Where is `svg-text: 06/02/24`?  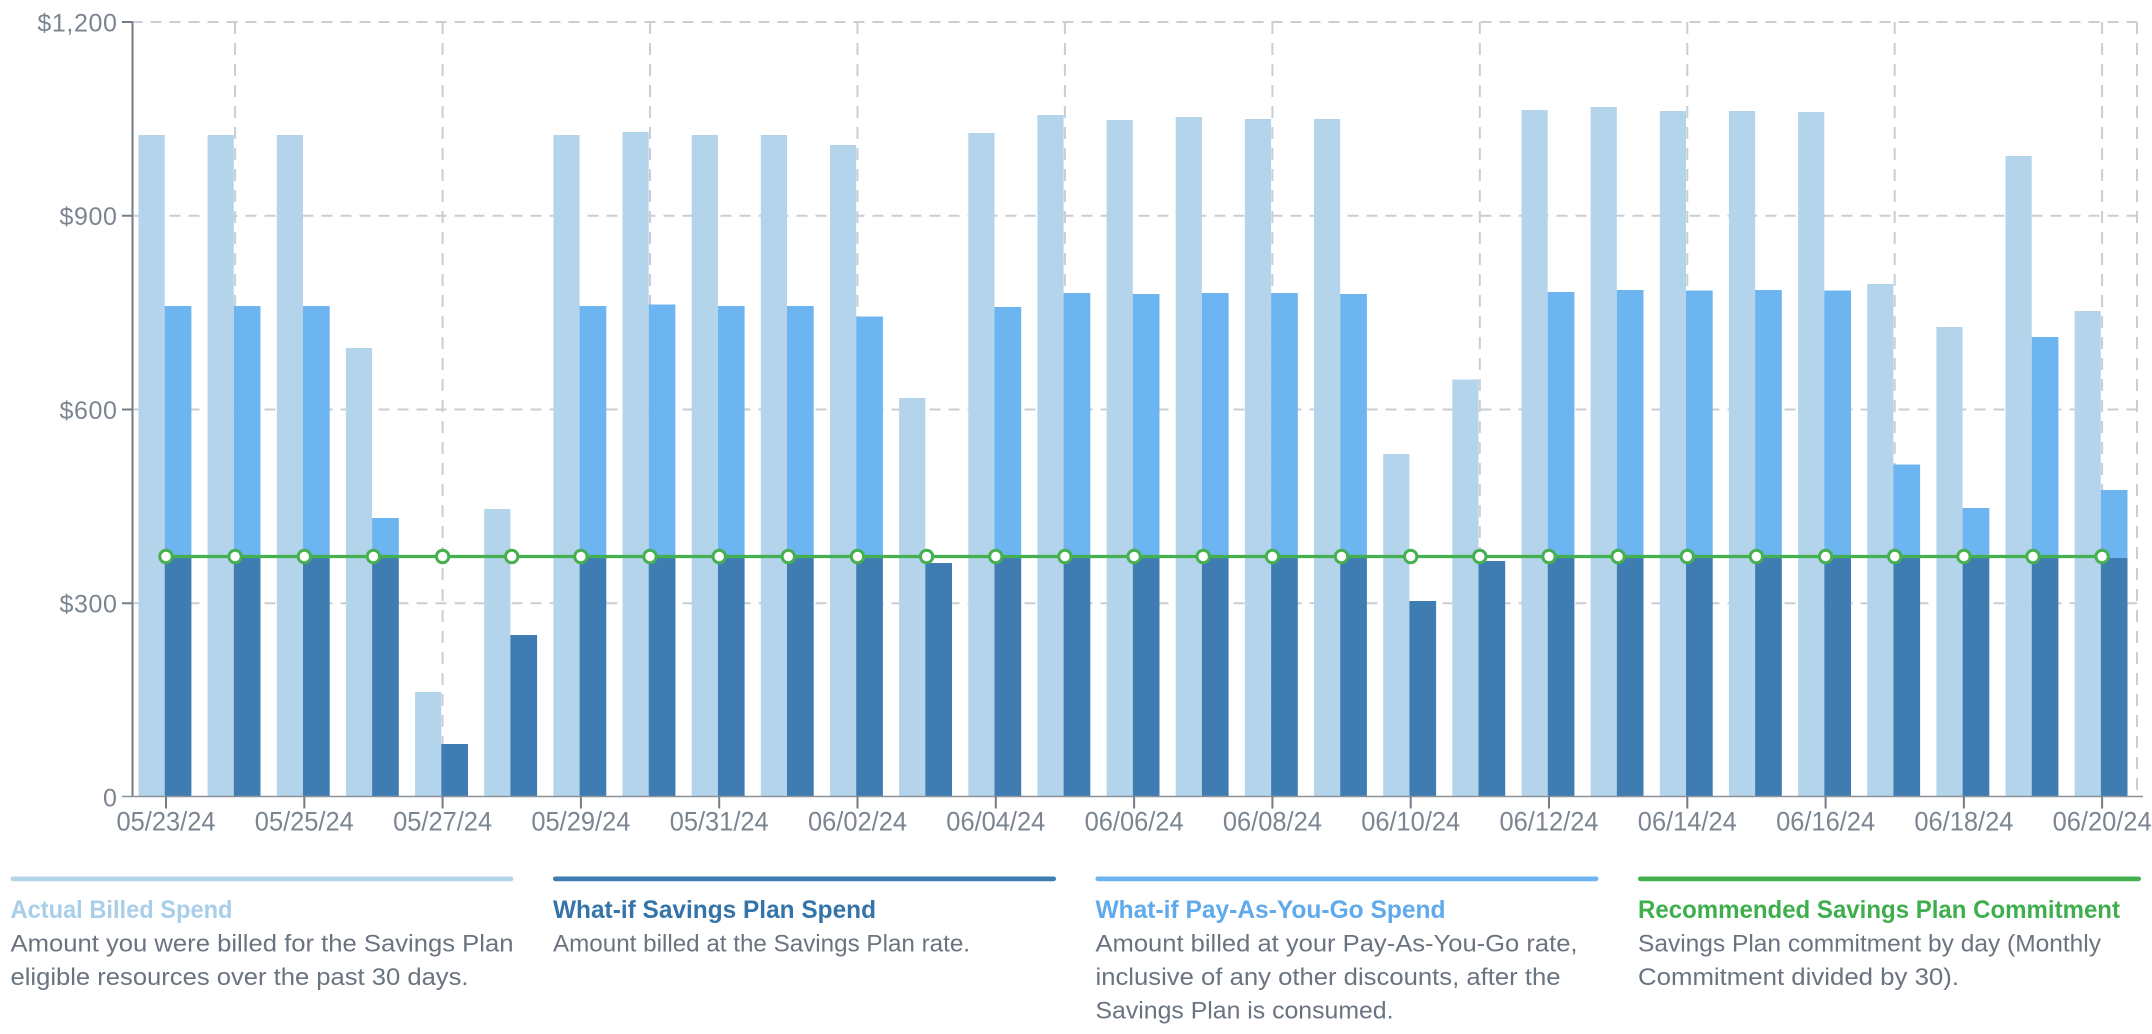
svg-text: 06/02/24 is located at coordinates (857, 822).